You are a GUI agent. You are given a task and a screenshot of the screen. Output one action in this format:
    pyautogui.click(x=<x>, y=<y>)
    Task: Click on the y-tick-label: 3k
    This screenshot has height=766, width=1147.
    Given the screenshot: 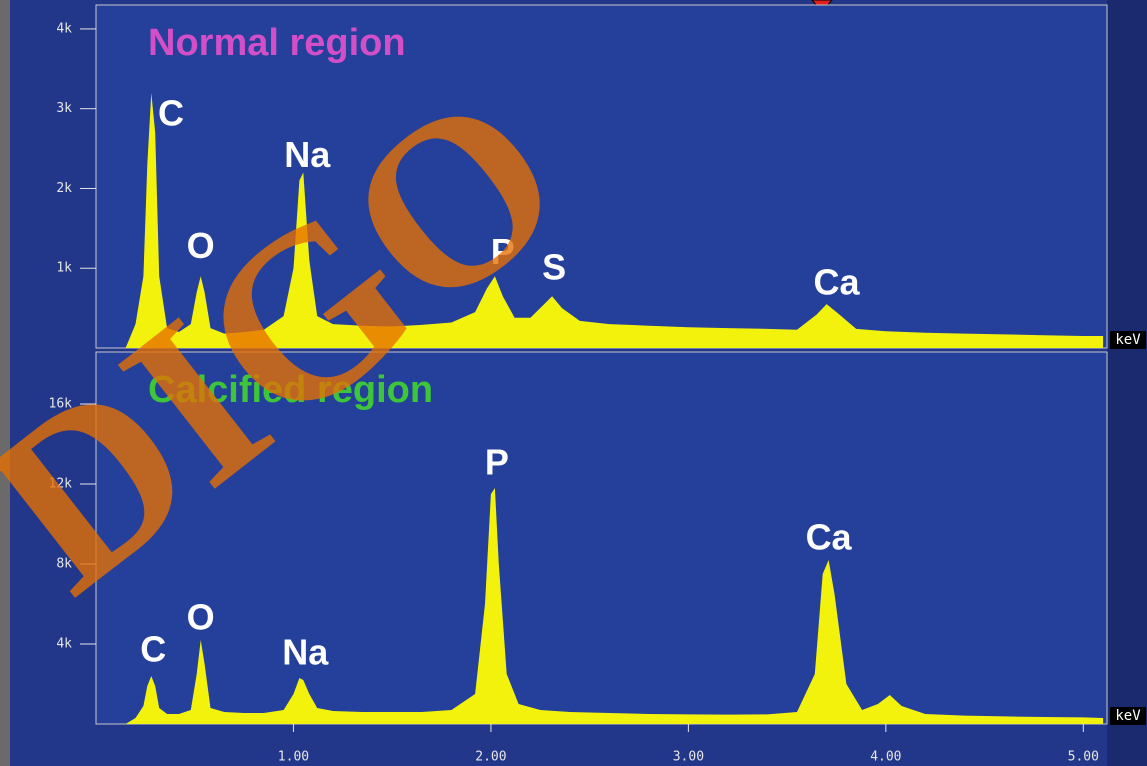 What is the action you would take?
    pyautogui.click(x=64, y=108)
    